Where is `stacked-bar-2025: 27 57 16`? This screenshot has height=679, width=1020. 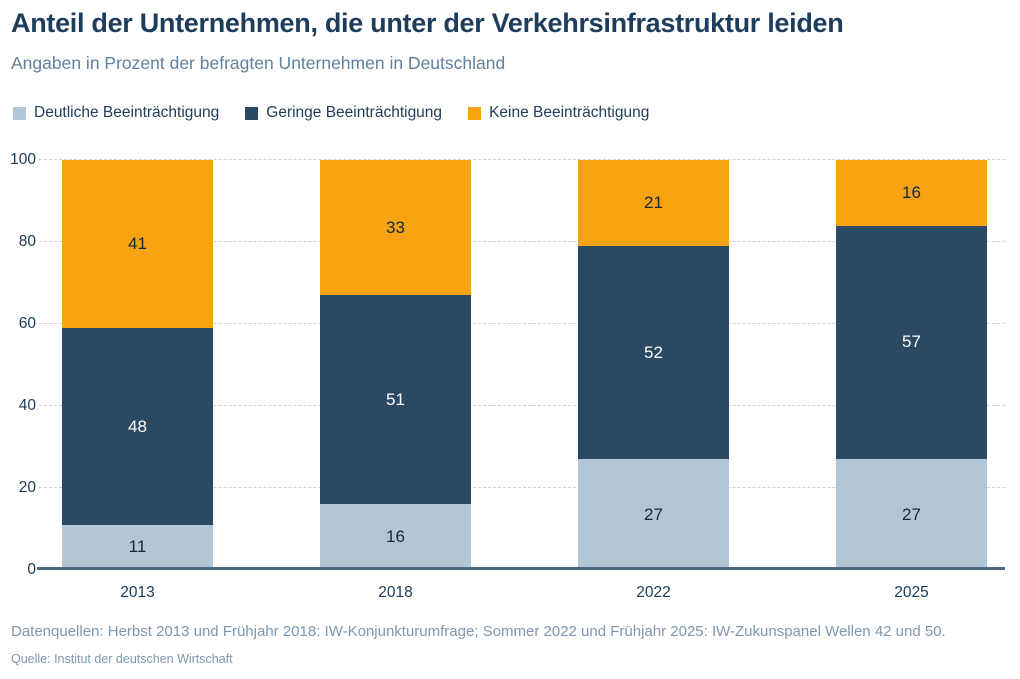 stacked-bar-2025: 27 57 16 is located at coordinates (911, 365).